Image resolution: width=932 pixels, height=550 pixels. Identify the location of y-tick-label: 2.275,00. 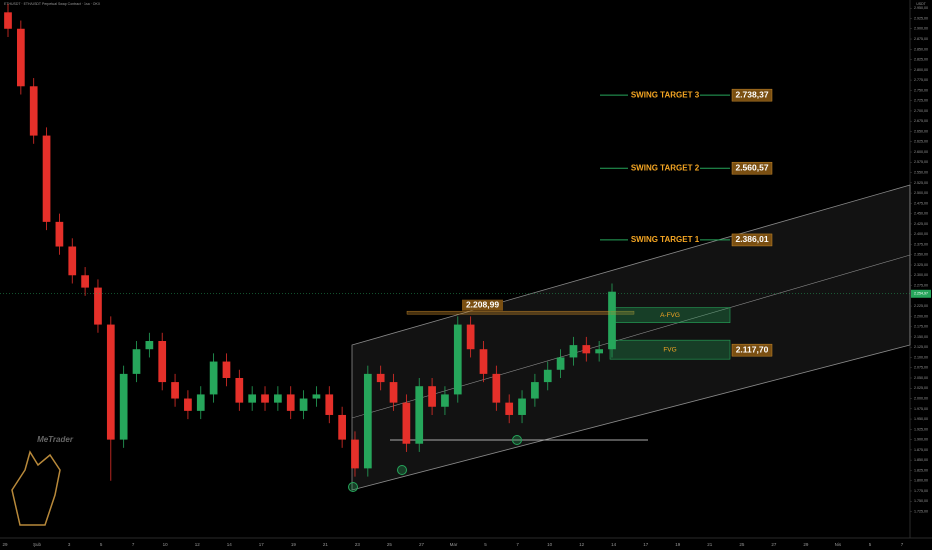
(921, 285).